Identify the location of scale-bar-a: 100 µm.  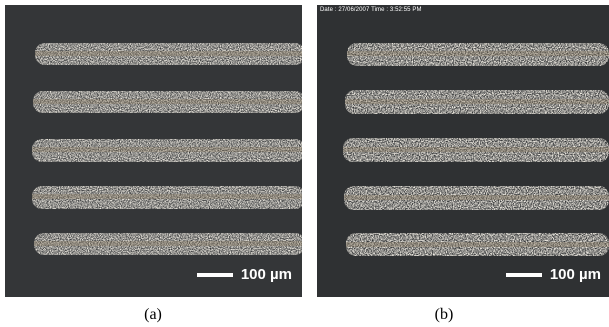
(244, 274).